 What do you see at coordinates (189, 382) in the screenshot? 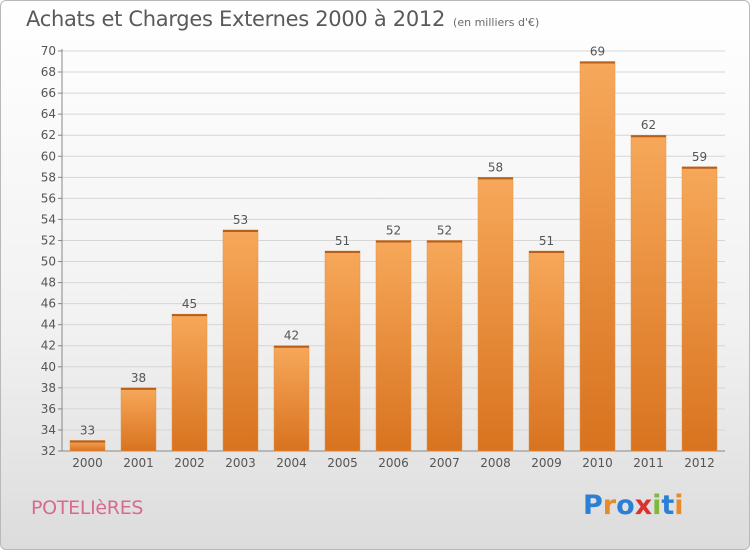
I see `bar-2002` at bounding box center [189, 382].